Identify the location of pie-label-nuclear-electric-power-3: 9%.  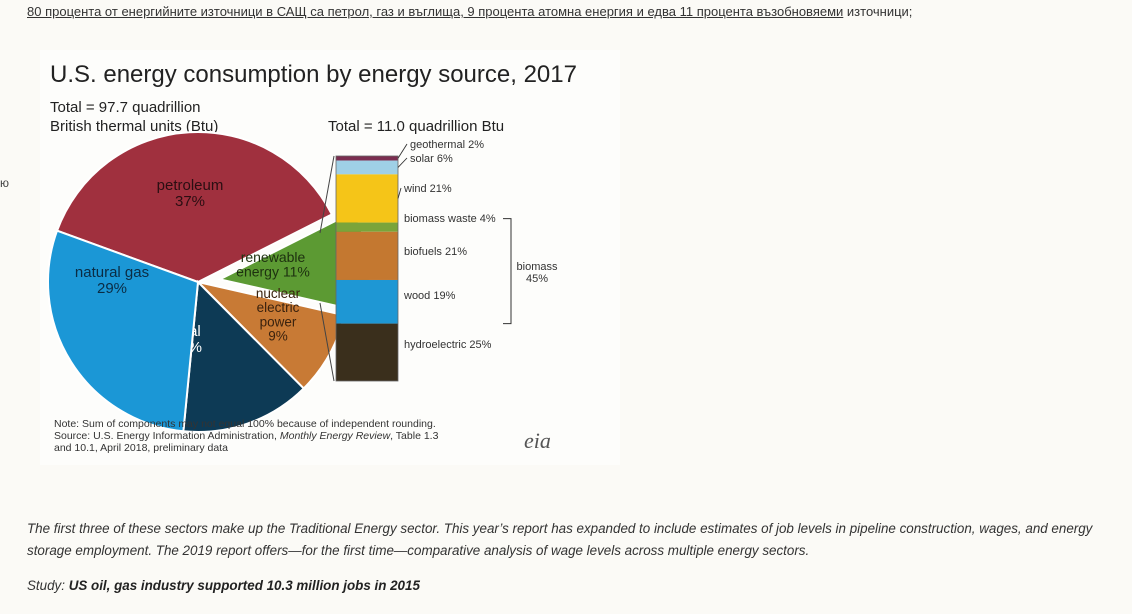
(278, 336).